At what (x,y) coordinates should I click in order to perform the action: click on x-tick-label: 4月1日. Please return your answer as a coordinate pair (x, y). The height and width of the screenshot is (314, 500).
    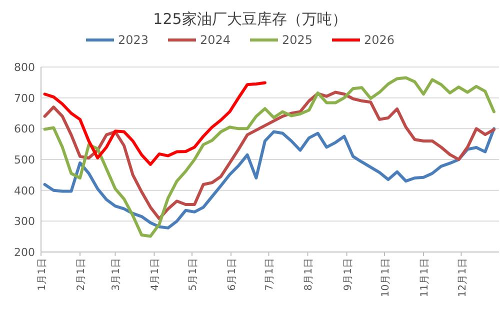
    Looking at the image, I should click on (156, 274).